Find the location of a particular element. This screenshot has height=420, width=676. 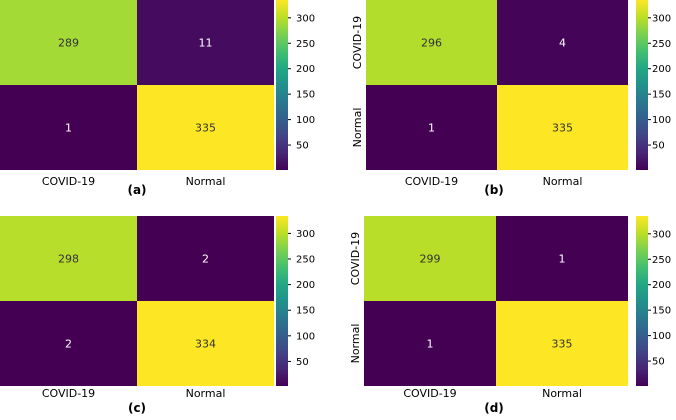

cell-annotation: 4 is located at coordinates (562, 43).